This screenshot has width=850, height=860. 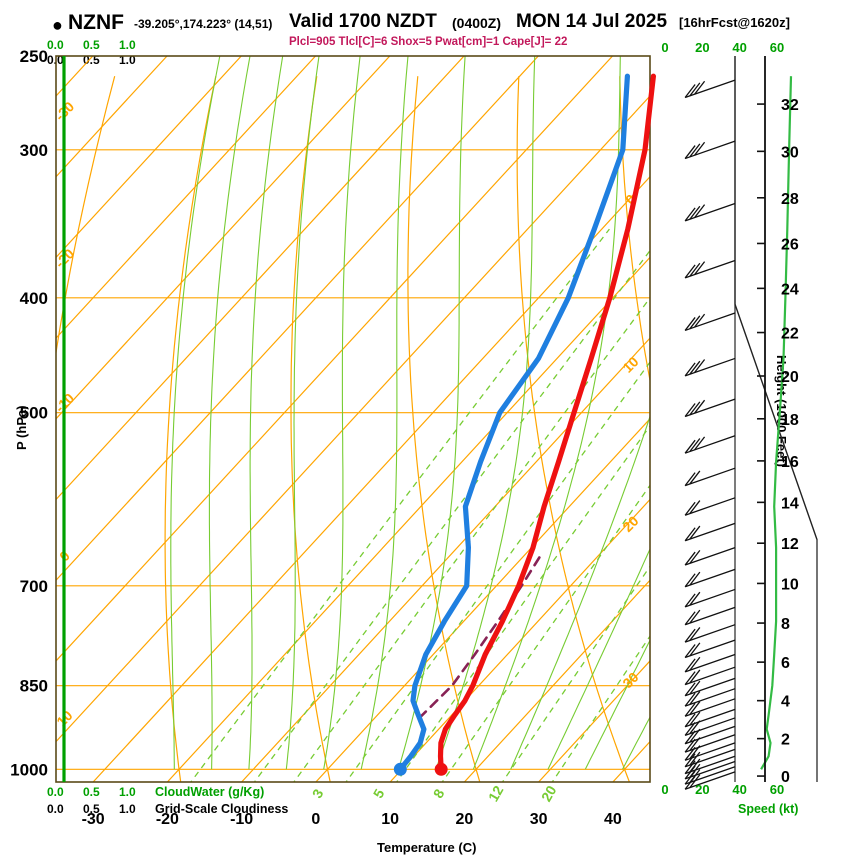 What do you see at coordinates (702, 47) in the screenshot?
I see `speed-tick-top: 20` at bounding box center [702, 47].